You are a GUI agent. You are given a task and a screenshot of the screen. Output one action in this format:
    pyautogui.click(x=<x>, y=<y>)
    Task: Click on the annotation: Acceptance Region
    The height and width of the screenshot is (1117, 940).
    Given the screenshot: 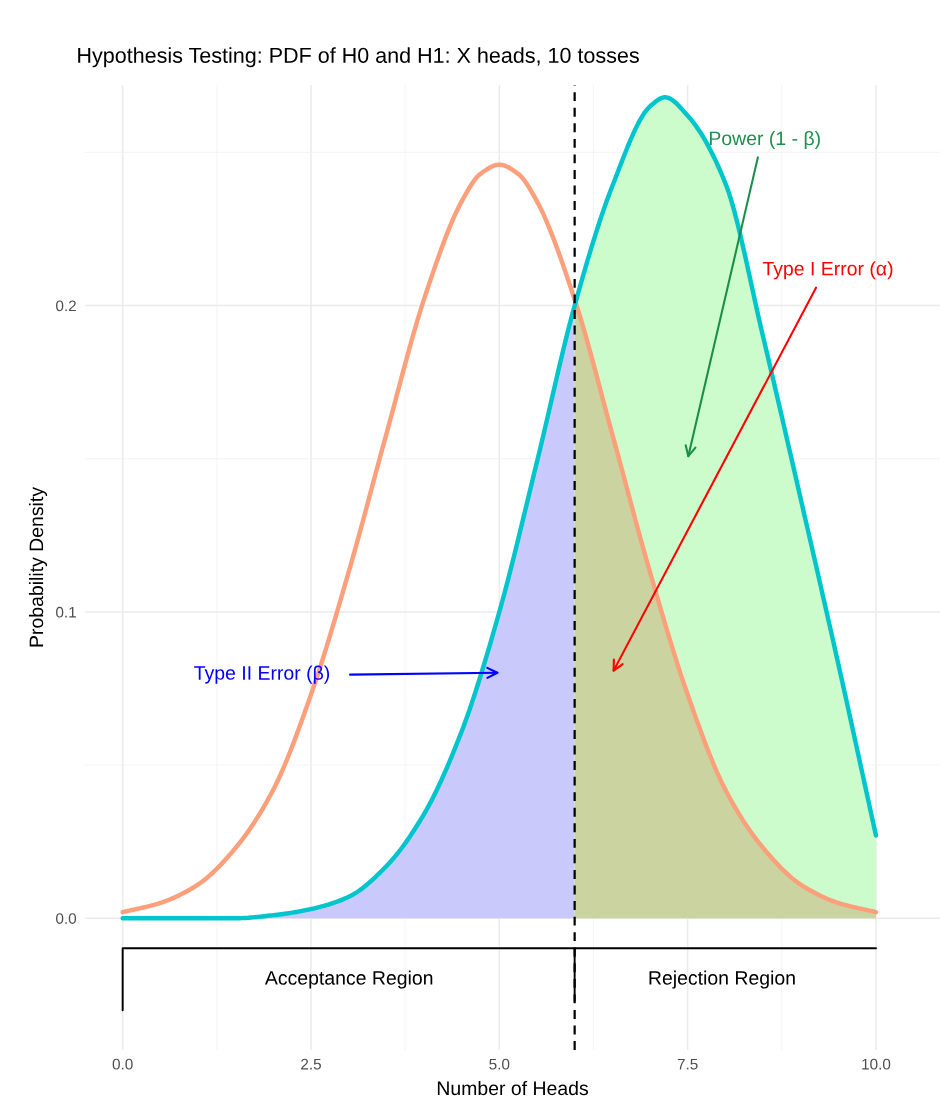 What is the action you would take?
    pyautogui.click(x=348, y=979)
    